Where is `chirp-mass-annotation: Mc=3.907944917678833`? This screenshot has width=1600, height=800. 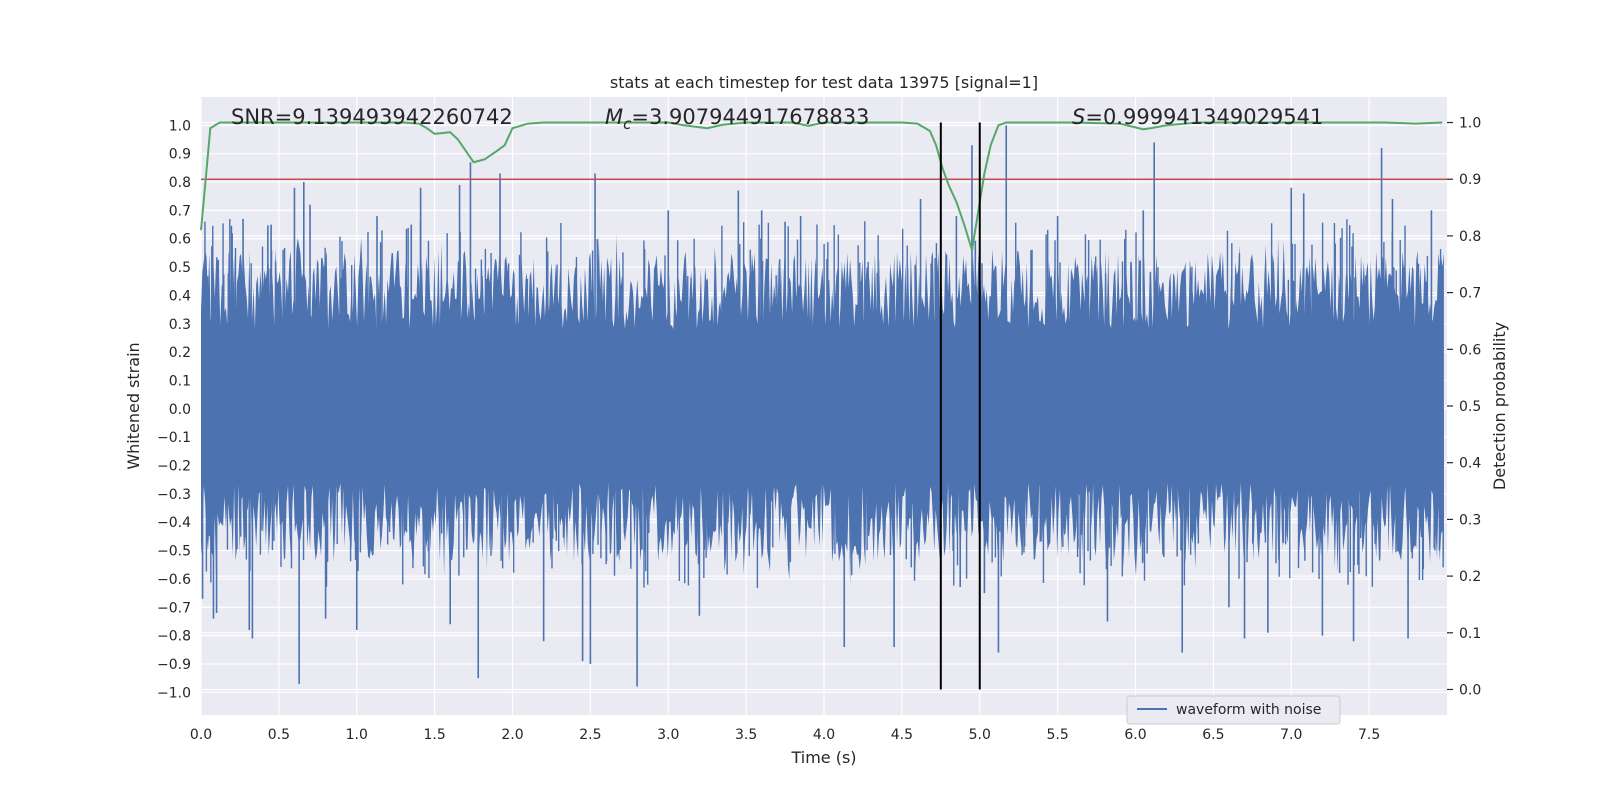
chirp-mass-annotation: Mc=3.907944917678833 is located at coordinates (737, 119).